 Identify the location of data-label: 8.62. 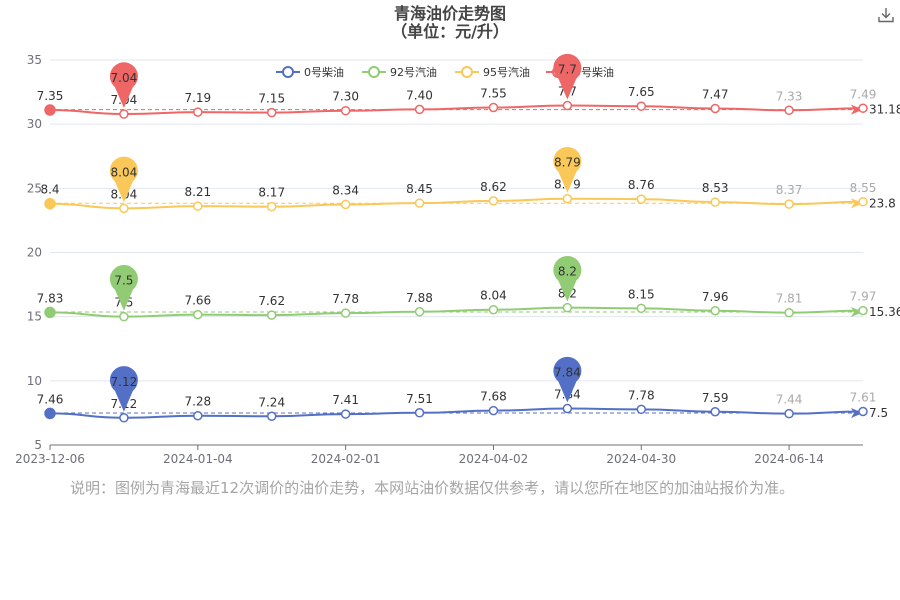
(493, 187).